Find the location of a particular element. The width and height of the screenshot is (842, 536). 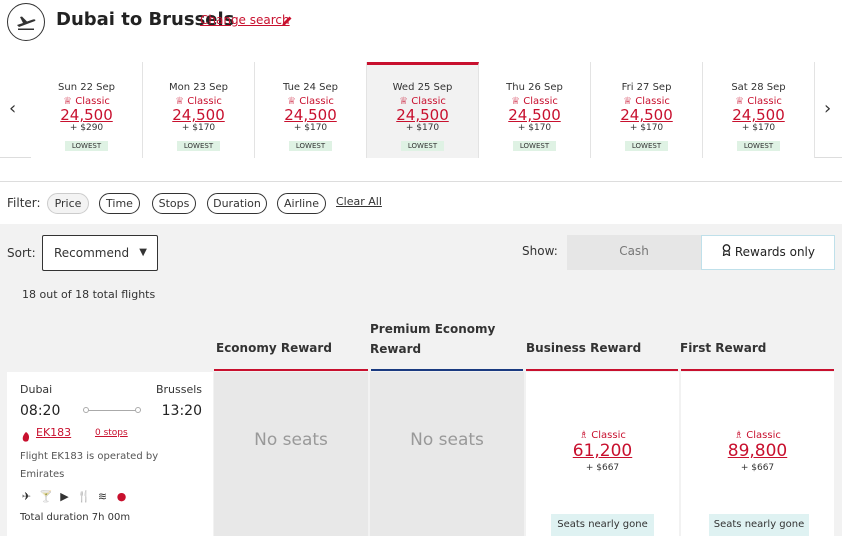

change-search-link: Change search is located at coordinates (245, 20).